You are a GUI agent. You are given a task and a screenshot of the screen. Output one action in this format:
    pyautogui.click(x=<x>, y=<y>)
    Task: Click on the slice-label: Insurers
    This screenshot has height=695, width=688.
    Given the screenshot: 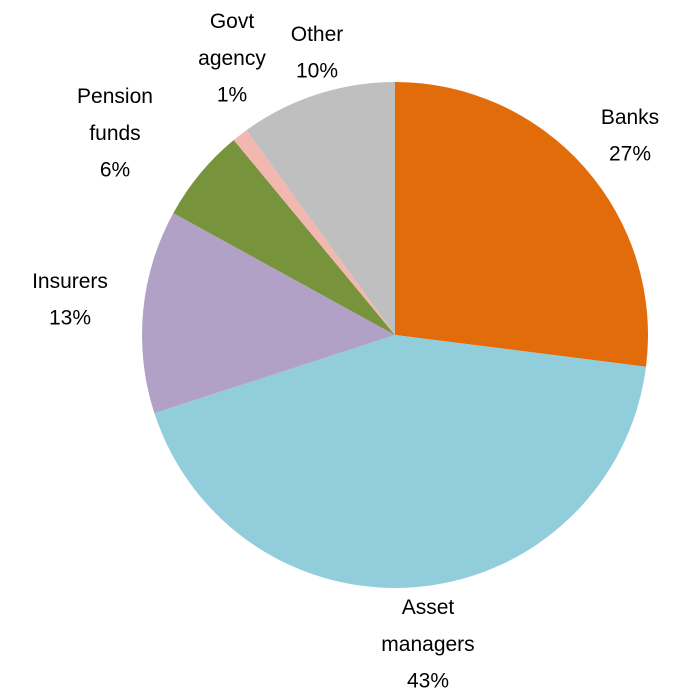 What is the action you would take?
    pyautogui.click(x=70, y=281)
    